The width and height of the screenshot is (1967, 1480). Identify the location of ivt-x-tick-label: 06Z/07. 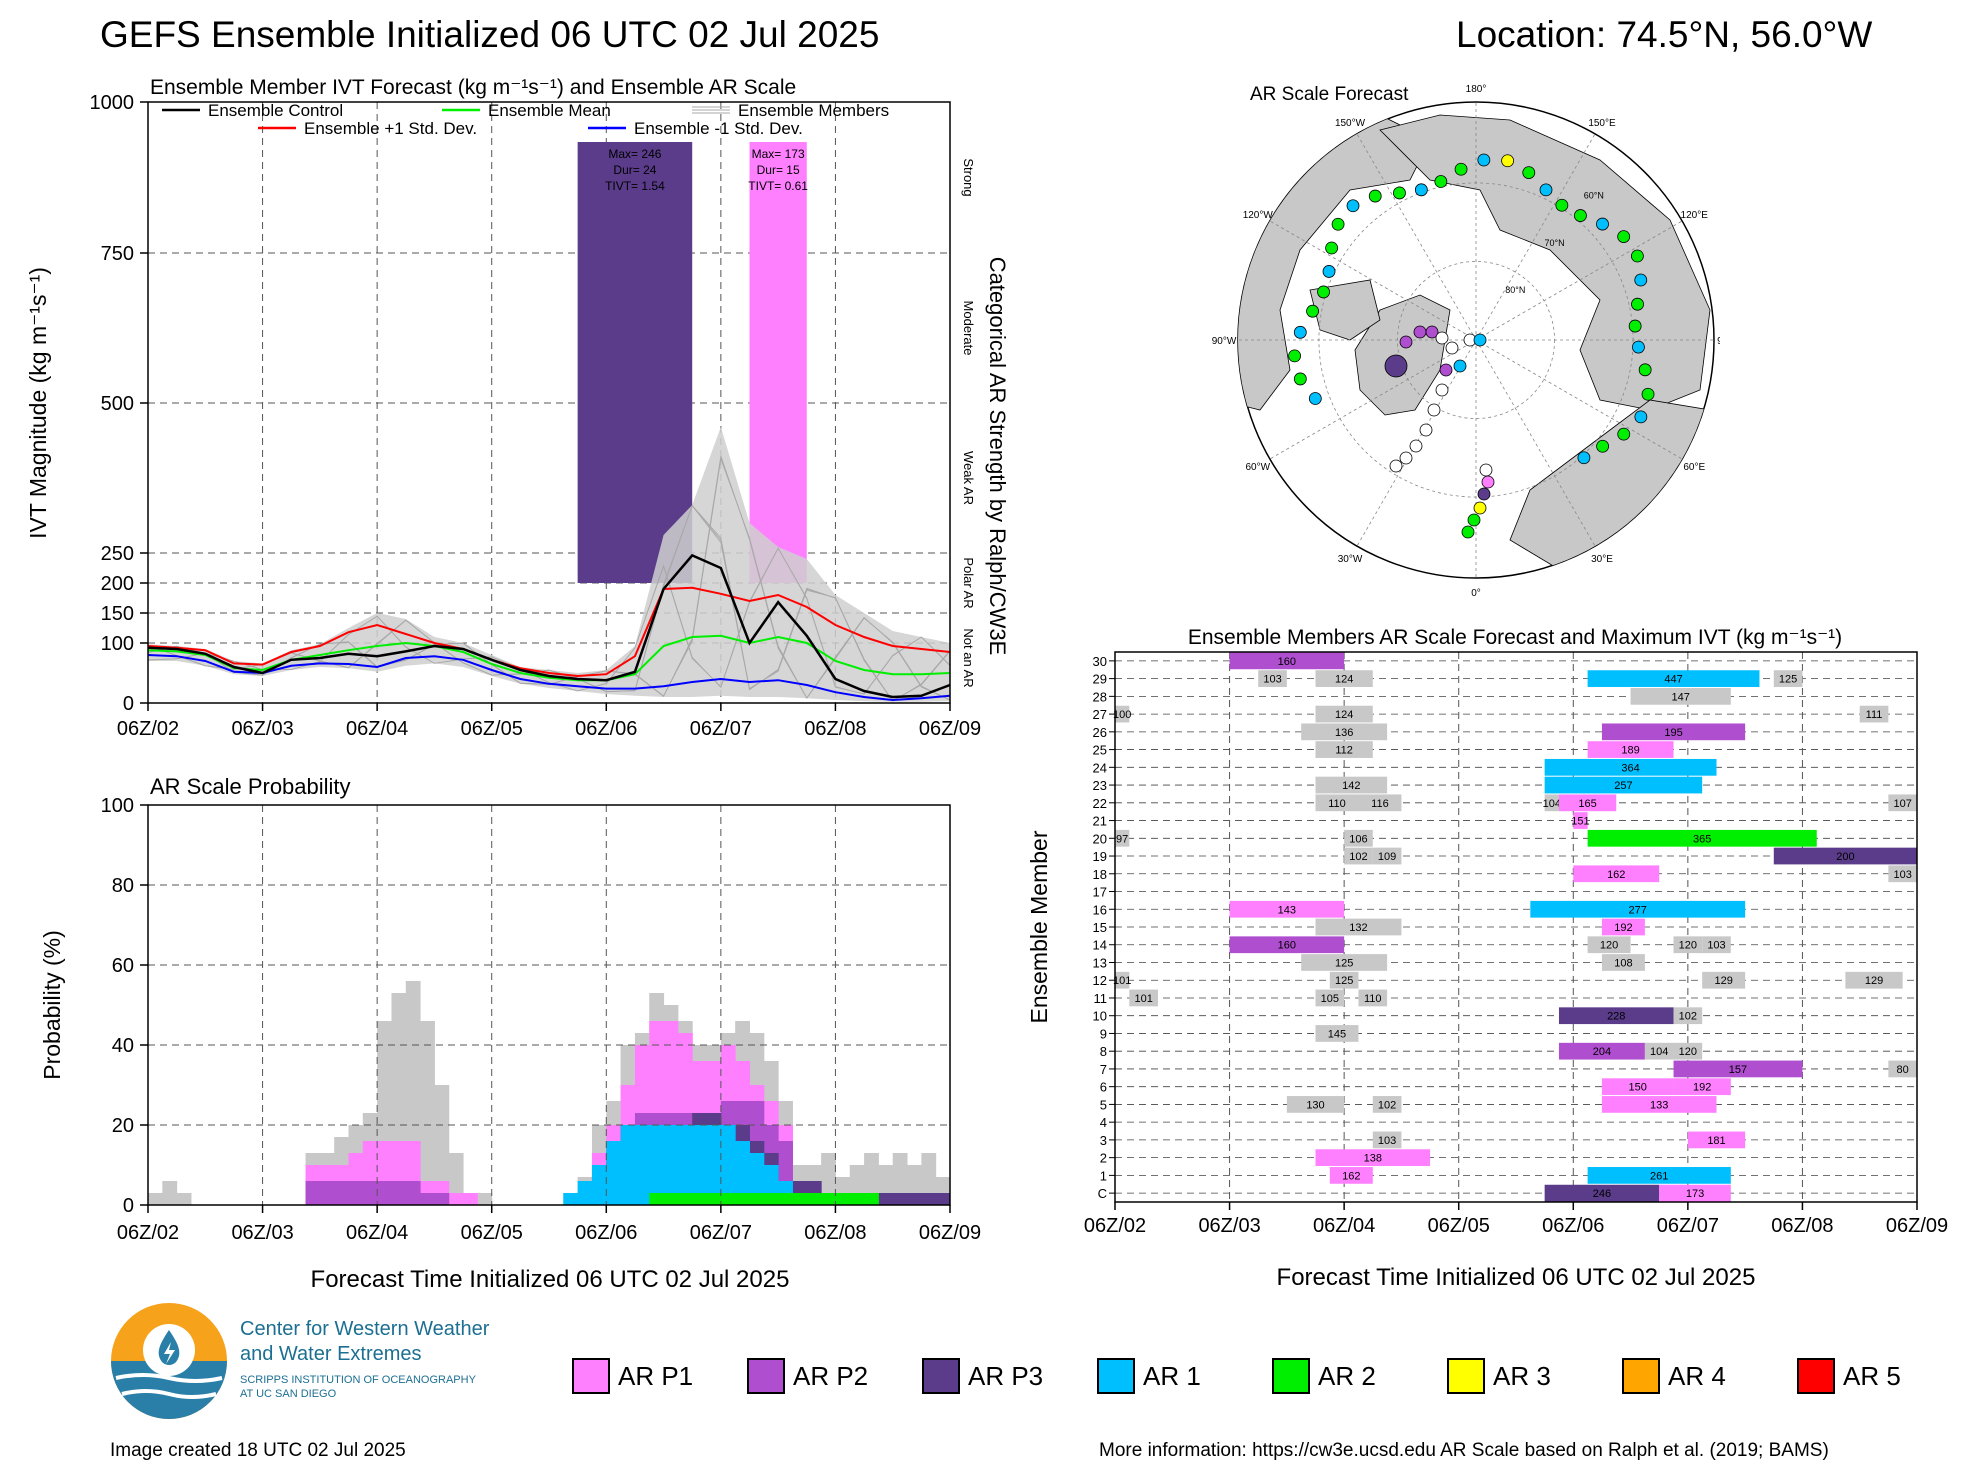
(721, 729).